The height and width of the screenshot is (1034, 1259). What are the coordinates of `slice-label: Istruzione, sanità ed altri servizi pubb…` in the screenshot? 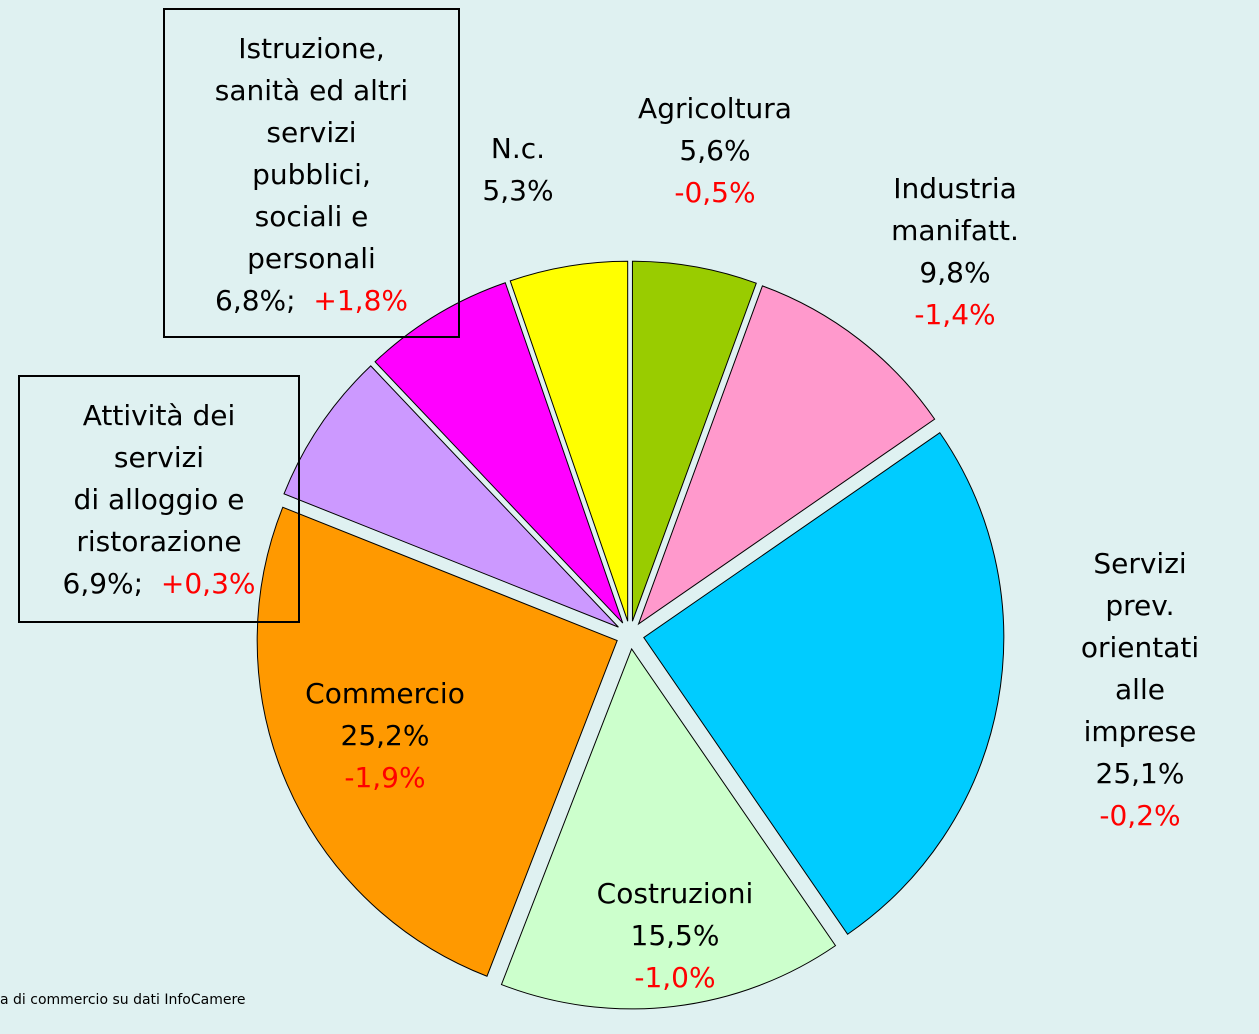 It's located at (311, 173).